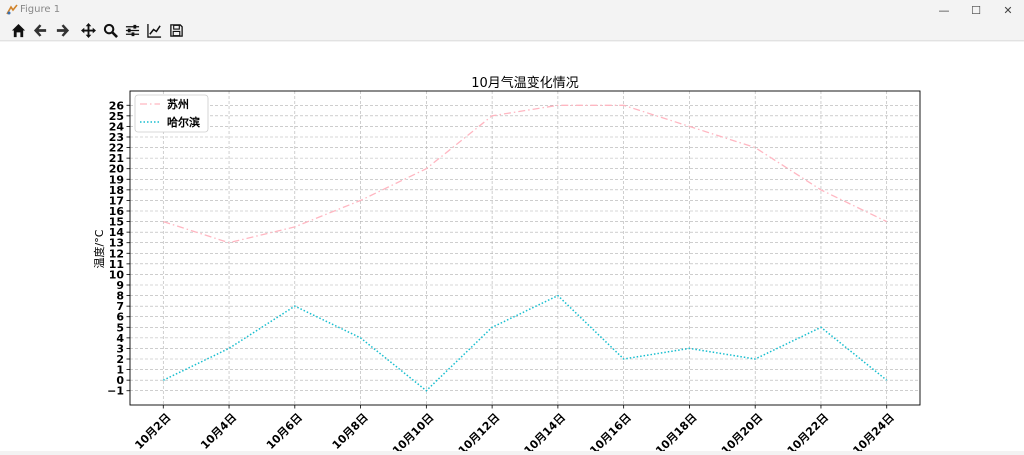  I want to click on edit-axis-curve-icon, so click(153, 30).